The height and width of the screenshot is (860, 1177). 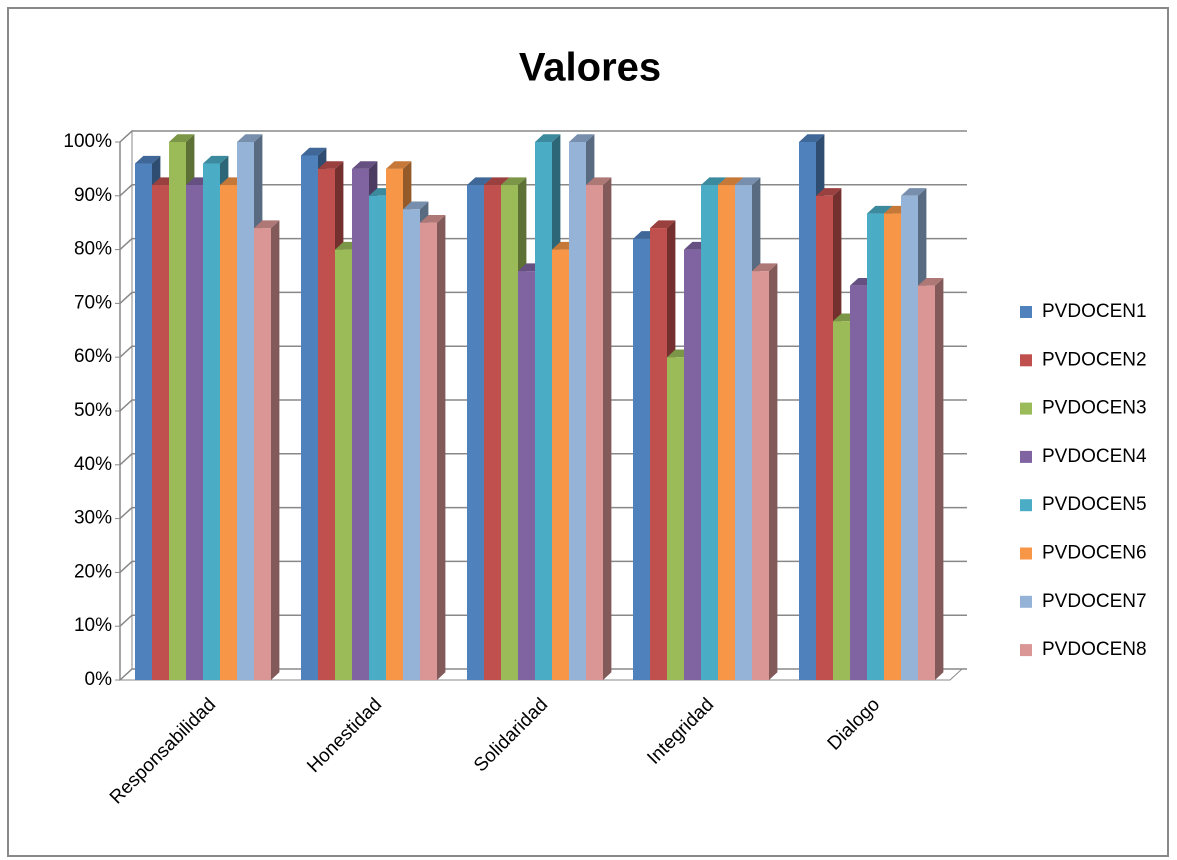 What do you see at coordinates (1094, 504) in the screenshot?
I see `legend-label: PVDOCEN5` at bounding box center [1094, 504].